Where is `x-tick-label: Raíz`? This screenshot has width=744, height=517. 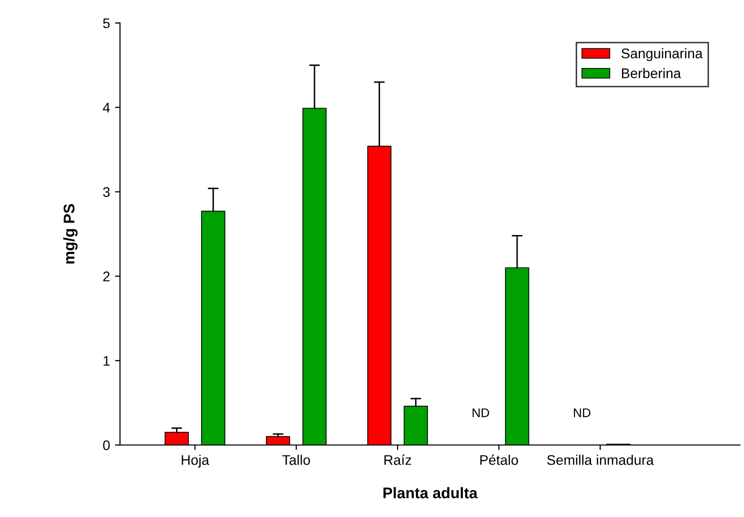
x-tick-label: Raíz is located at coordinates (398, 459).